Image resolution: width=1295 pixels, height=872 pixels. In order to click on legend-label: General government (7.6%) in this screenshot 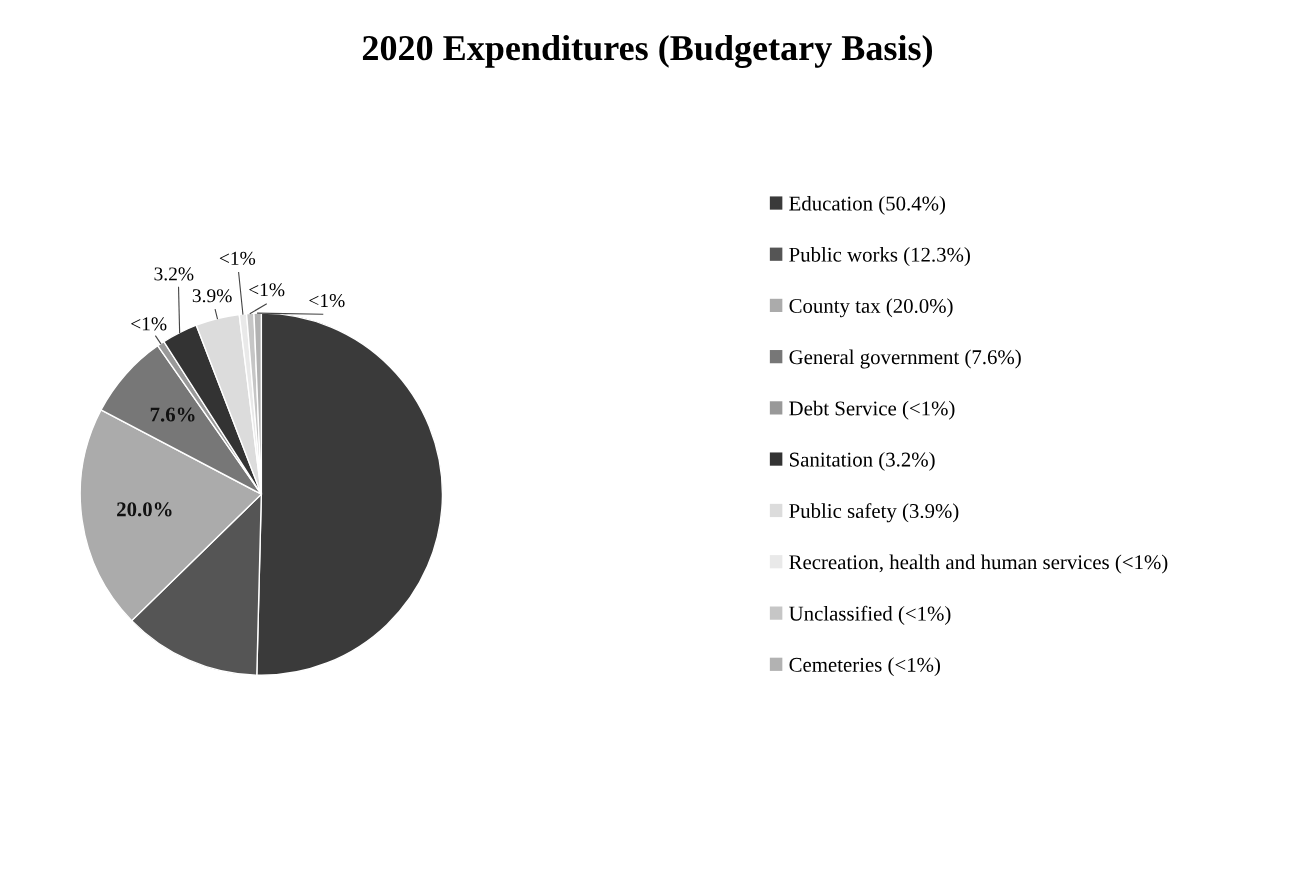, I will do `click(905, 359)`.